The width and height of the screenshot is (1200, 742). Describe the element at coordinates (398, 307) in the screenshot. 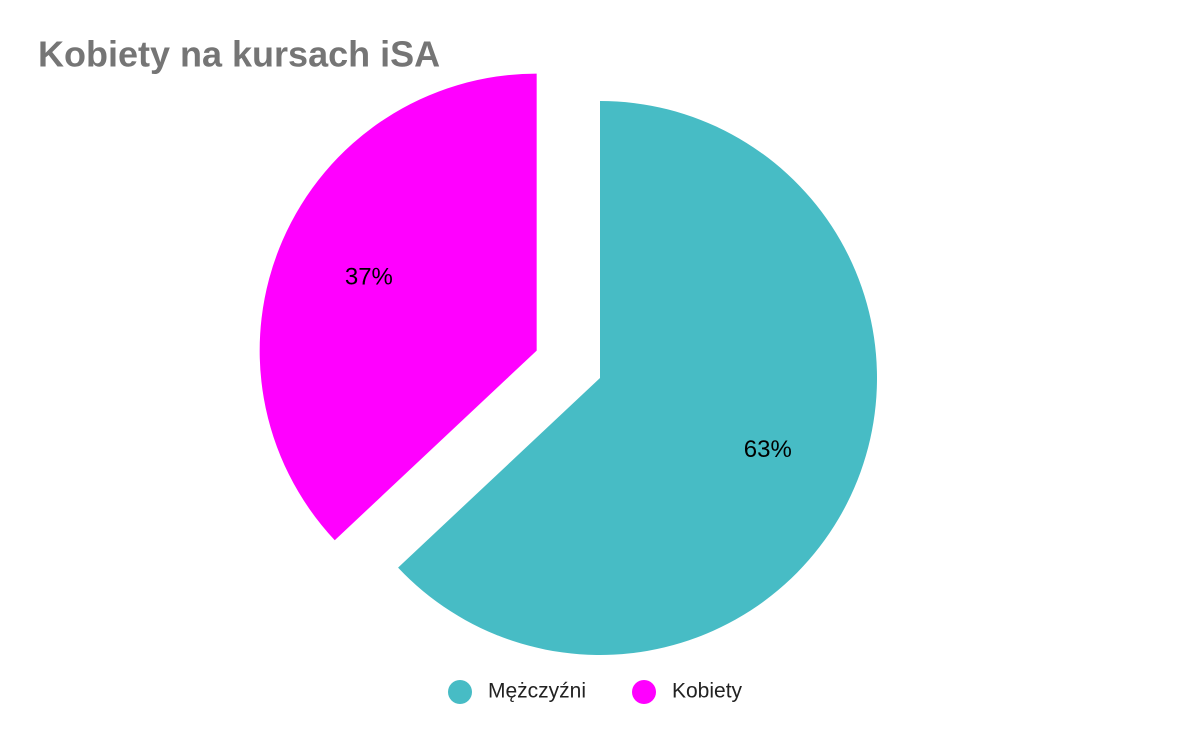

I see `pie-slice` at that location.